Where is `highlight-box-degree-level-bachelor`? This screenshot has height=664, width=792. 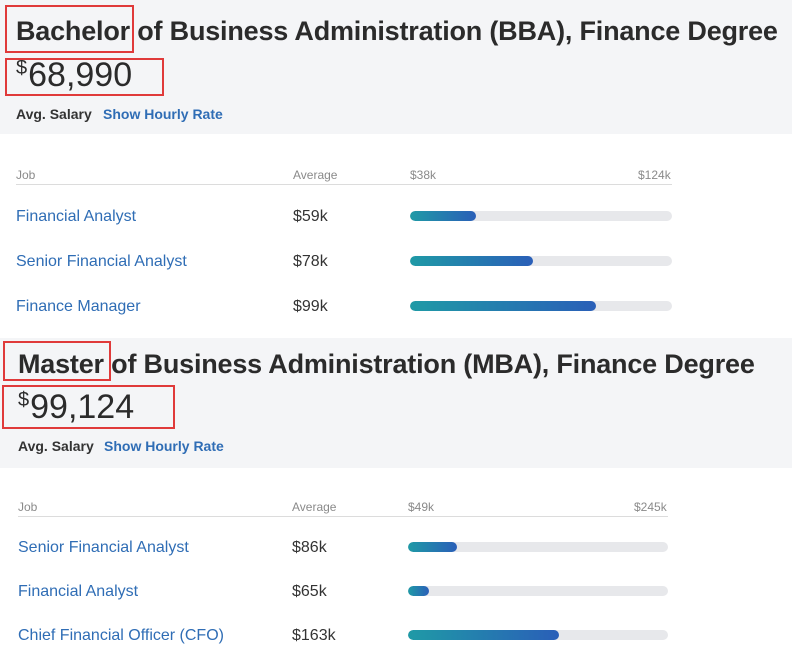 highlight-box-degree-level-bachelor is located at coordinates (69, 29).